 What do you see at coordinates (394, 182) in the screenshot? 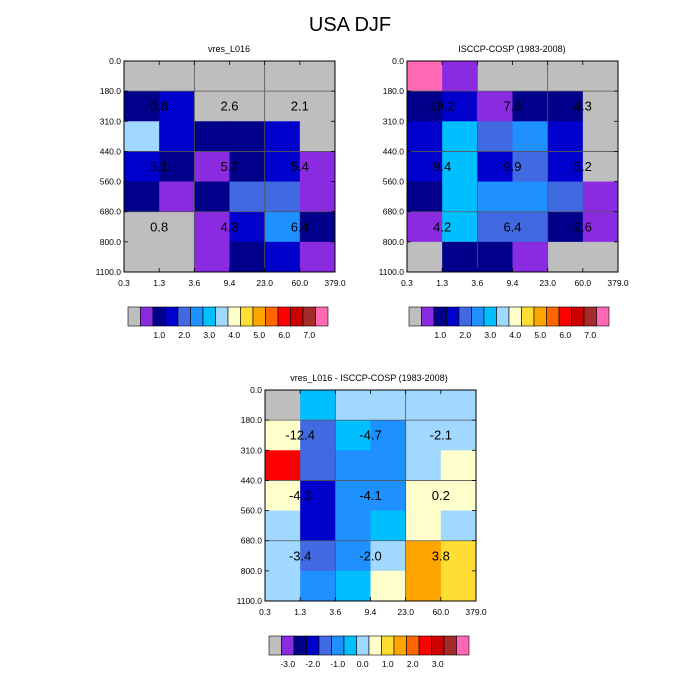
I see `y-tick-label: 560.0` at bounding box center [394, 182].